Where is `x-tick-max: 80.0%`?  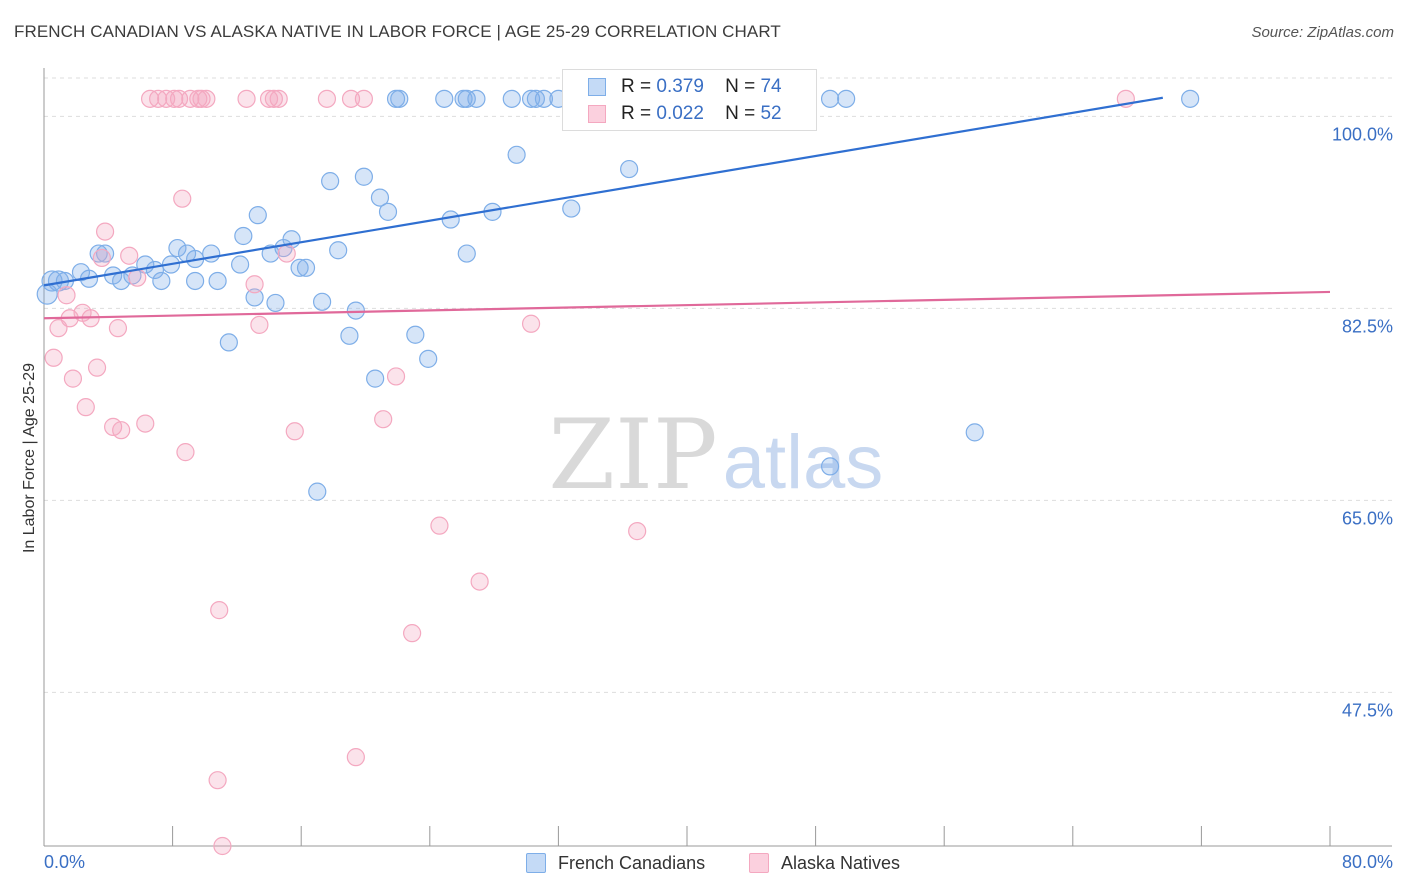 x-tick-max: 80.0% is located at coordinates (1367, 862).